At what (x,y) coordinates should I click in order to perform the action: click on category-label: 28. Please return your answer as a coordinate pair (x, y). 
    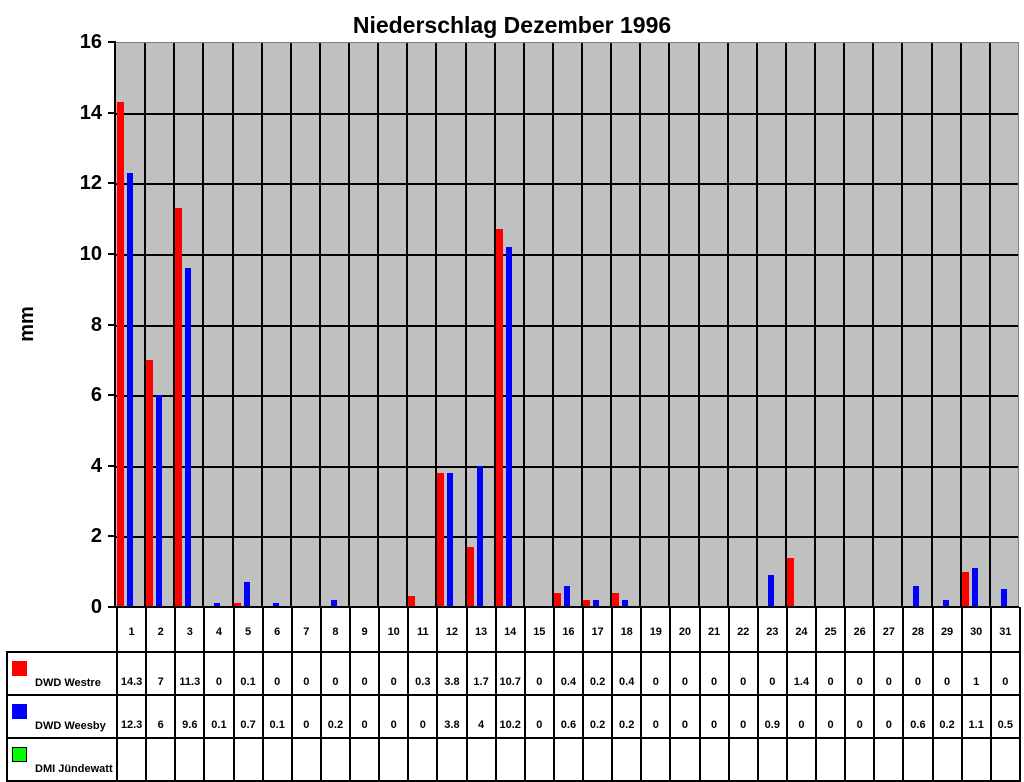
    Looking at the image, I should click on (918, 630).